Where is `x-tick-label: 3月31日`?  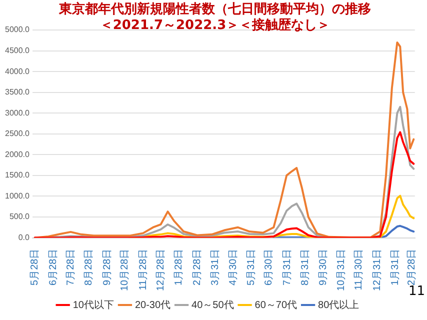 x-tick-label: 3月31日 is located at coordinates (216, 267).